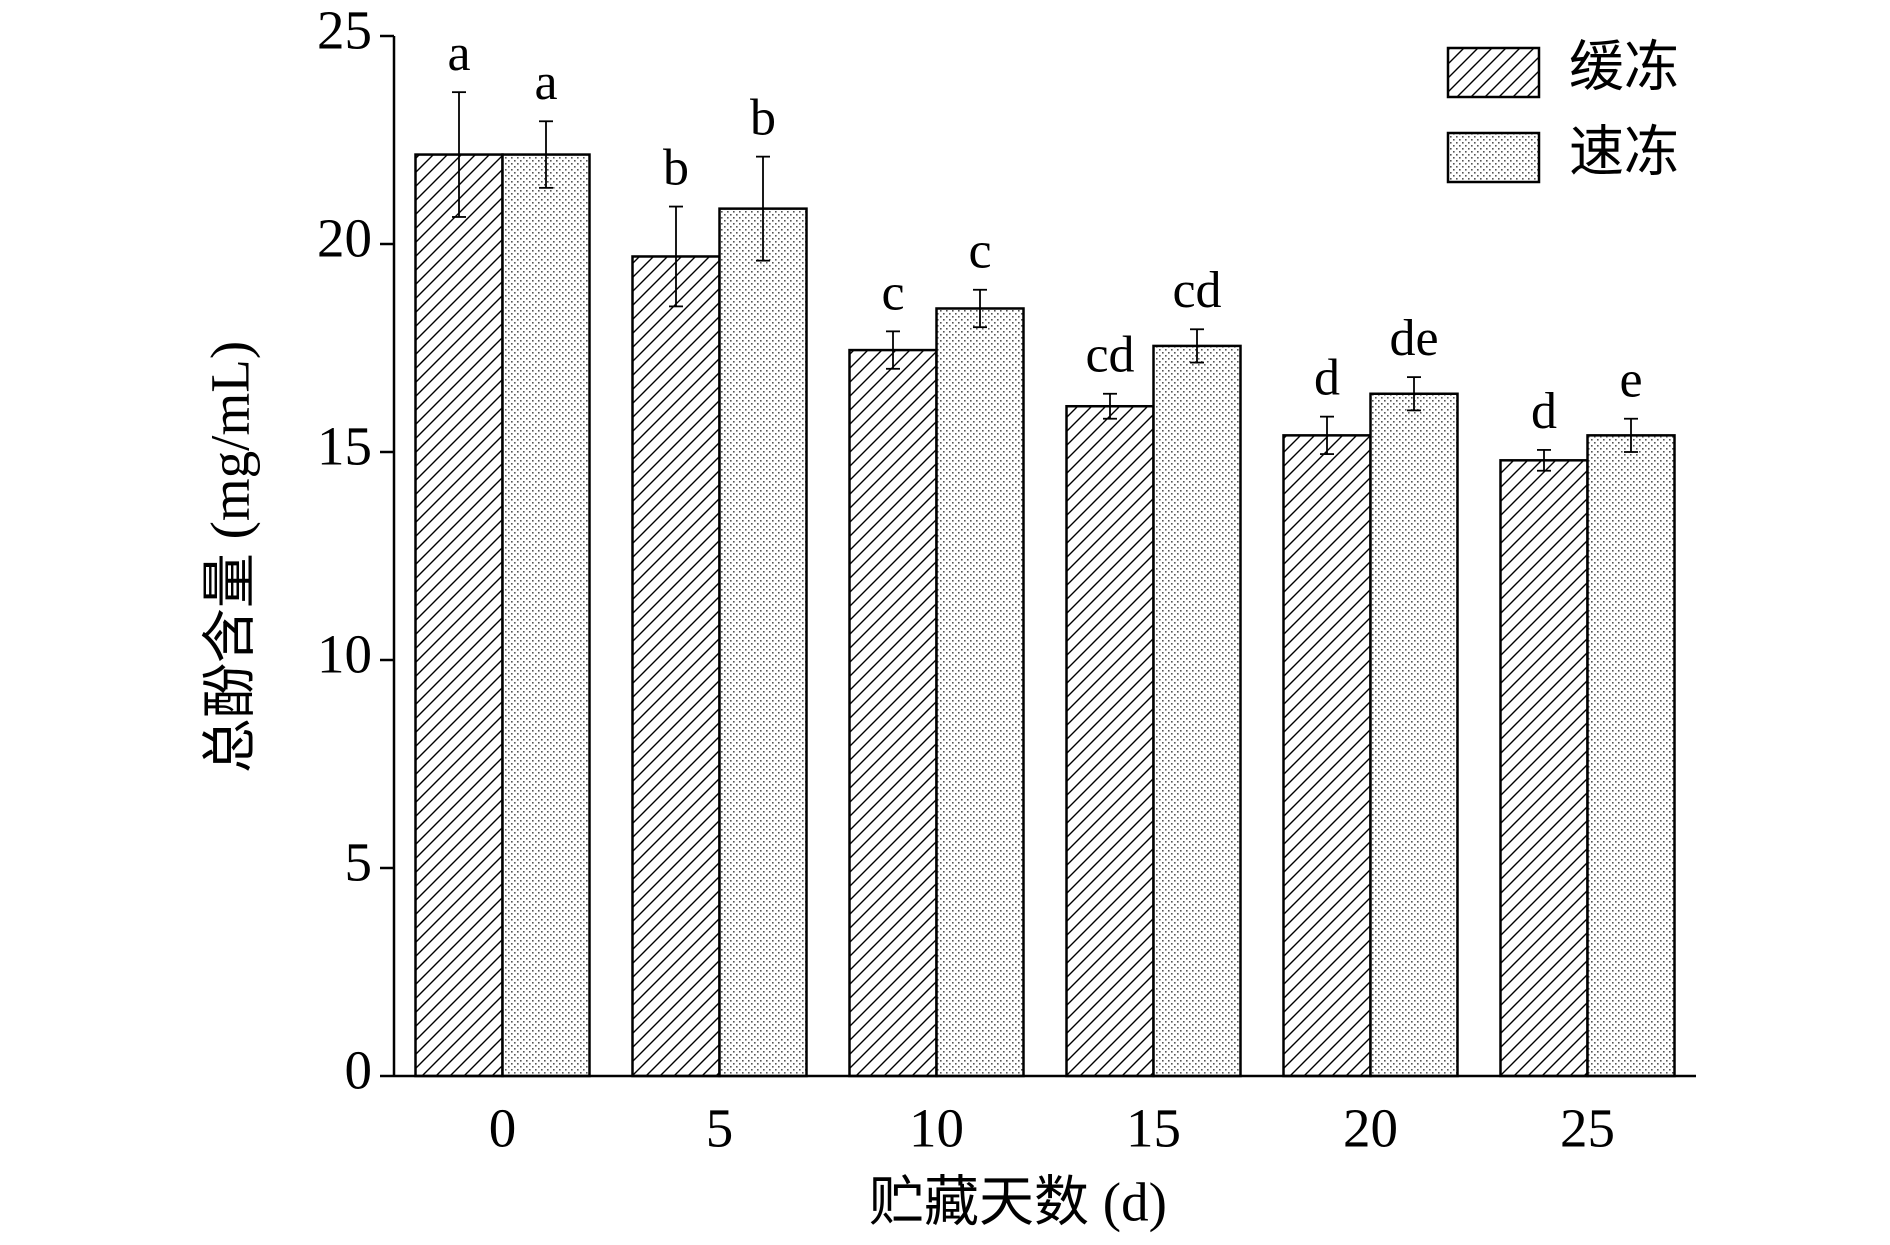 Image resolution: width=1890 pixels, height=1245 pixels. I want to click on x-tick-label: 15, so click(1153, 1128).